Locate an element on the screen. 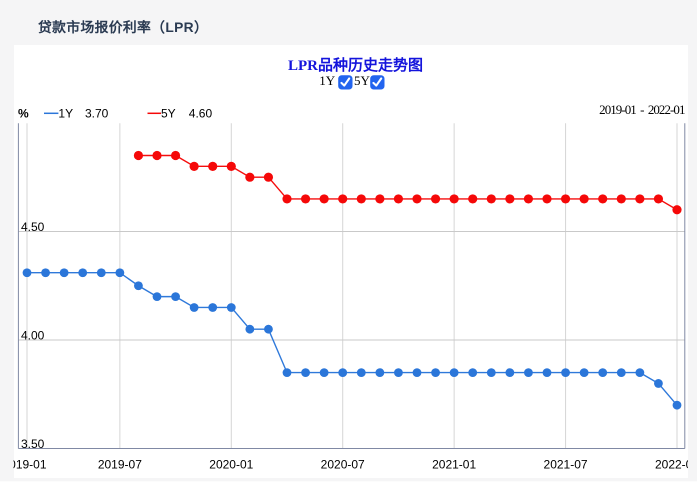 The height and width of the screenshot is (482, 697). svg-text: 2019-01 - 2022-01 is located at coordinates (642, 109).